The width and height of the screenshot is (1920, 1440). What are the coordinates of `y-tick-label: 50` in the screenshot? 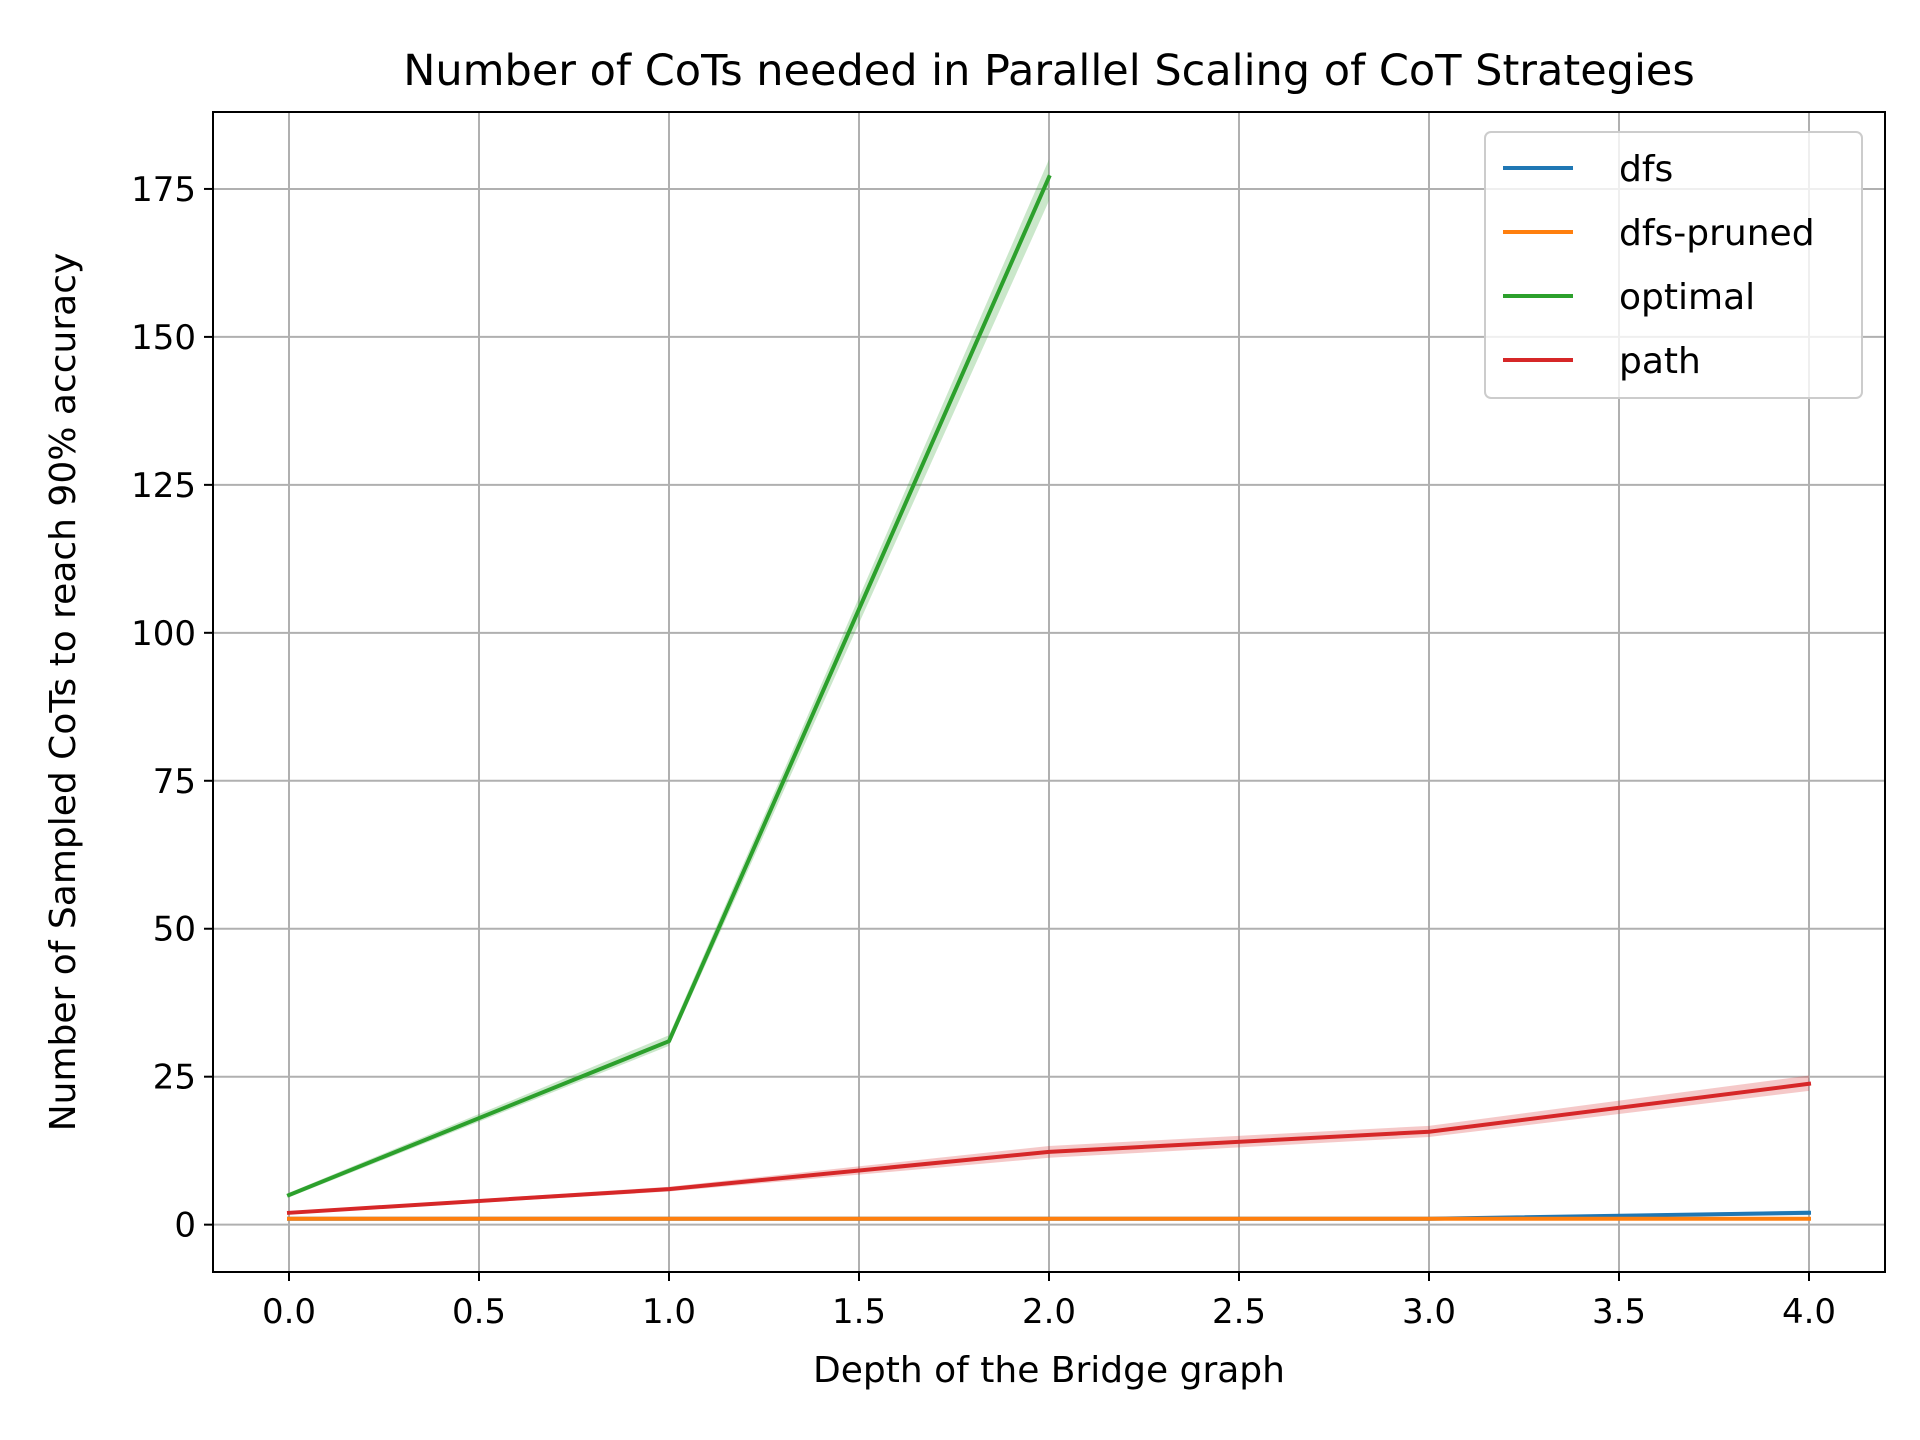 It's located at (174, 930).